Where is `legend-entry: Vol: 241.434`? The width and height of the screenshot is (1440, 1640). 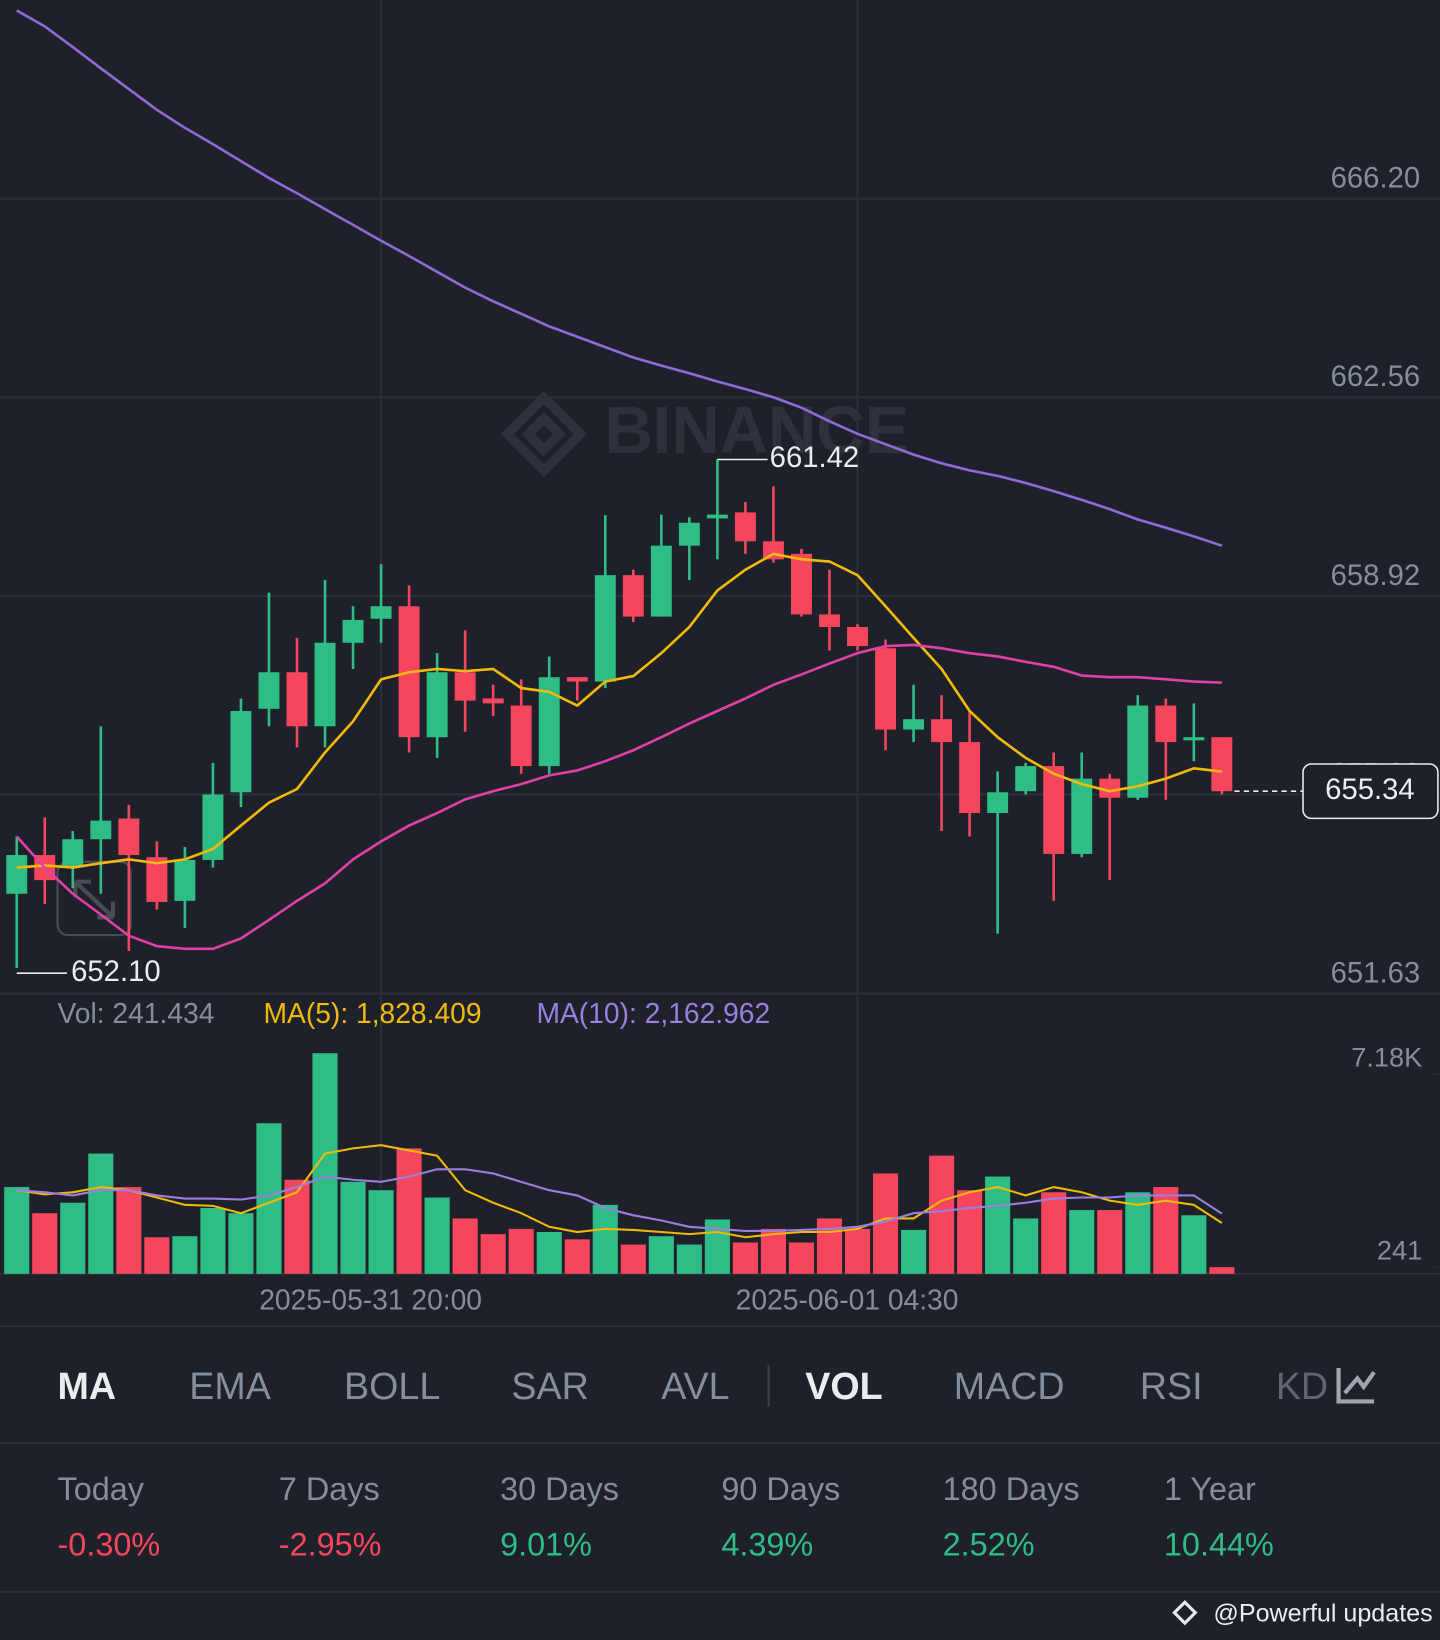
legend-entry: Vol: 241.434 is located at coordinates (136, 1013).